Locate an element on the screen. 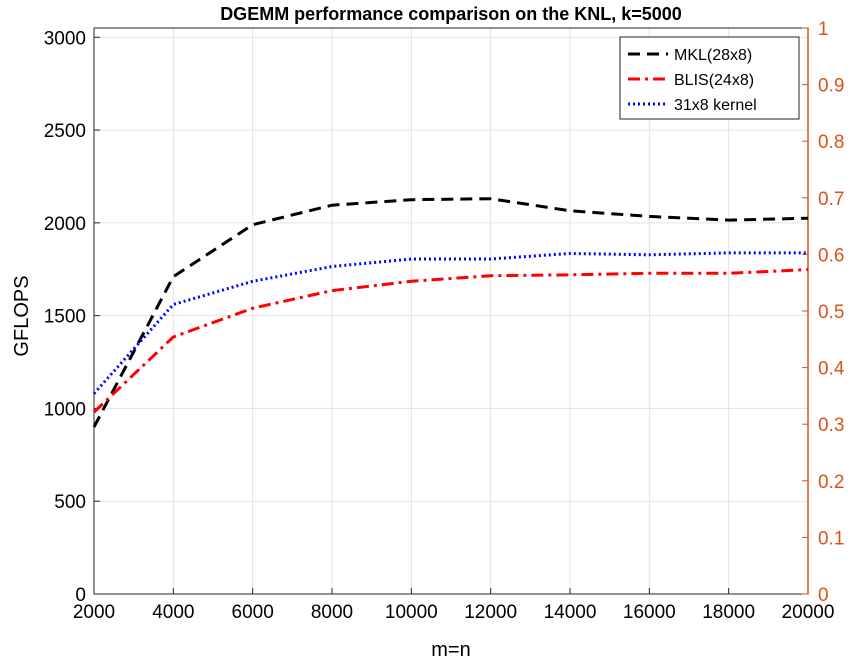  y-axis-title: GFLOPS is located at coordinates (22, 315).